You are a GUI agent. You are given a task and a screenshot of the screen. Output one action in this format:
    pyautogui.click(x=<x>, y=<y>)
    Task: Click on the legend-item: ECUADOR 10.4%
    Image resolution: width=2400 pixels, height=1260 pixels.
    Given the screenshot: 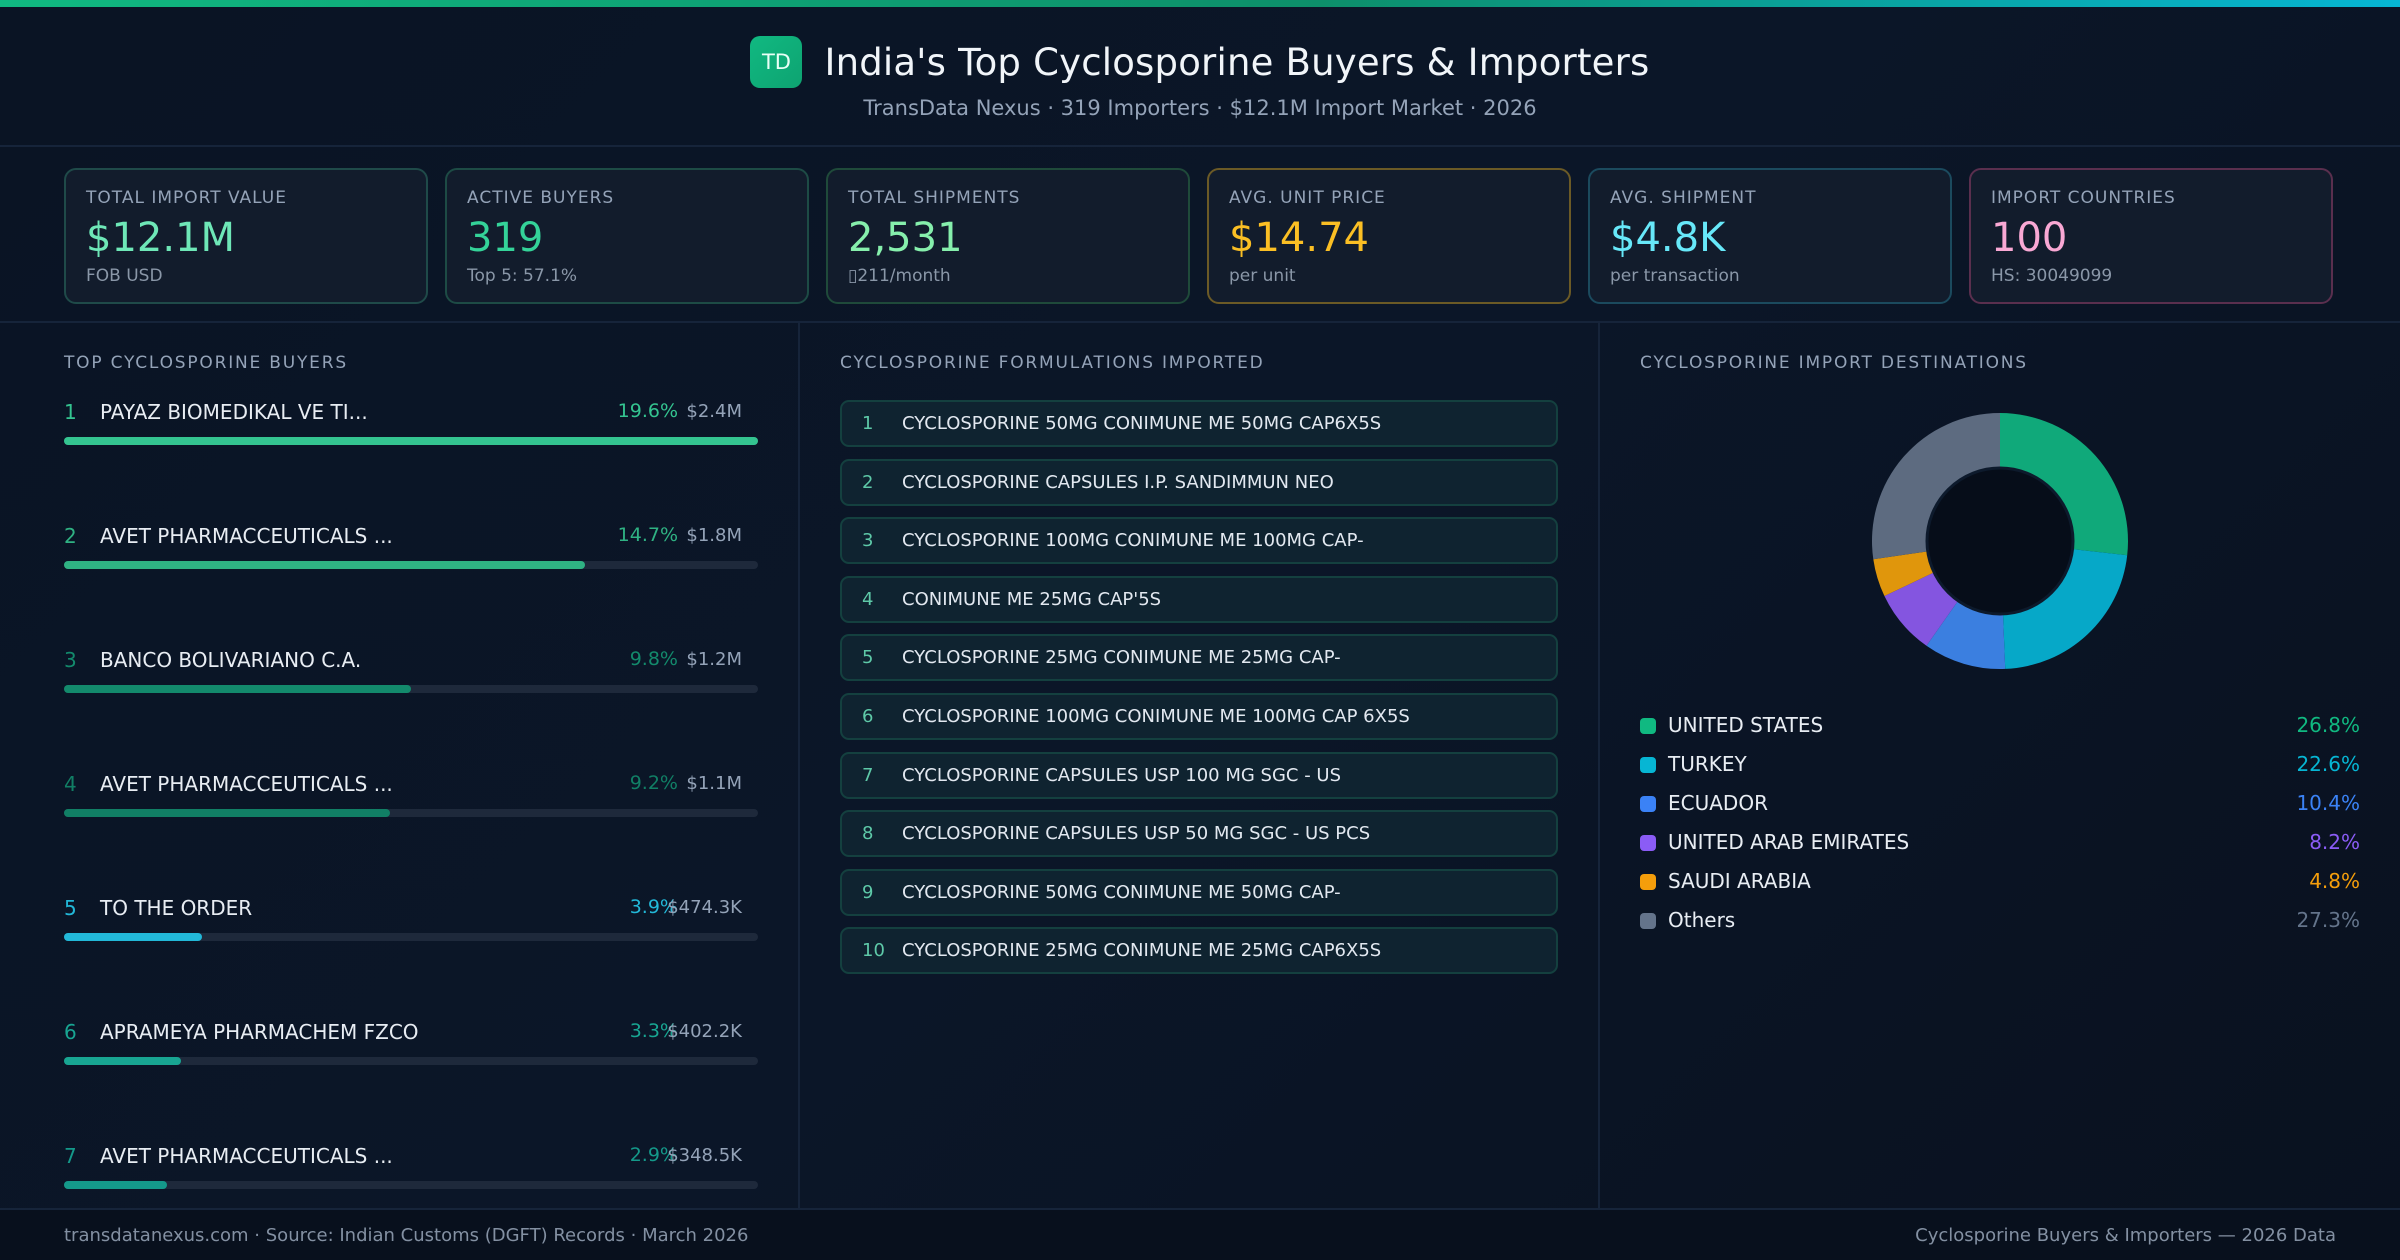 What is the action you would take?
    pyautogui.click(x=2000, y=804)
    